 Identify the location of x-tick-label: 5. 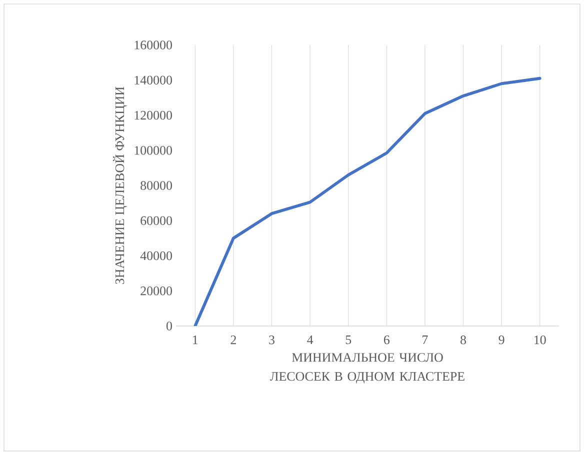
(349, 340).